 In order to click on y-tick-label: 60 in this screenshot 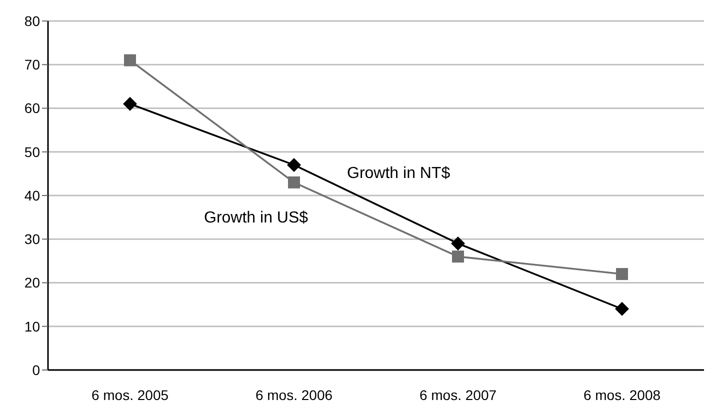, I will do `click(32, 108)`.